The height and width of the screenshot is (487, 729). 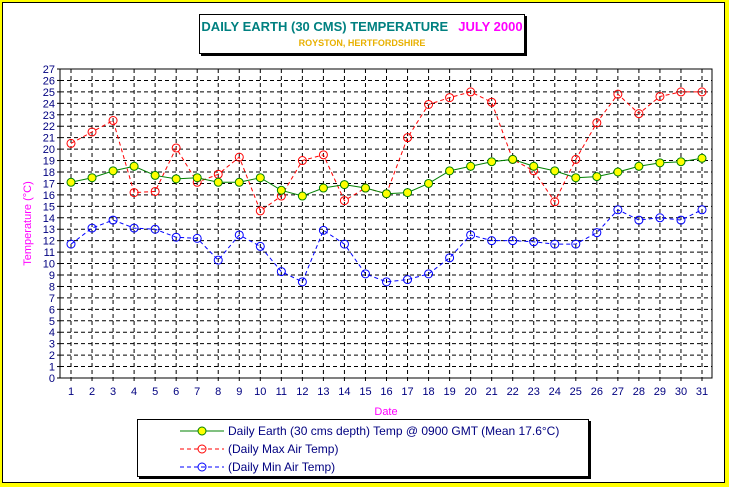 What do you see at coordinates (639, 392) in the screenshot?
I see `x-tick-label: 28` at bounding box center [639, 392].